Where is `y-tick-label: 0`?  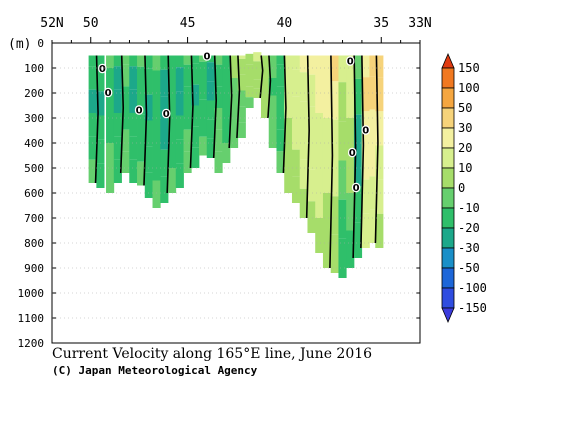 y-tick-label: 0 is located at coordinates (40, 43).